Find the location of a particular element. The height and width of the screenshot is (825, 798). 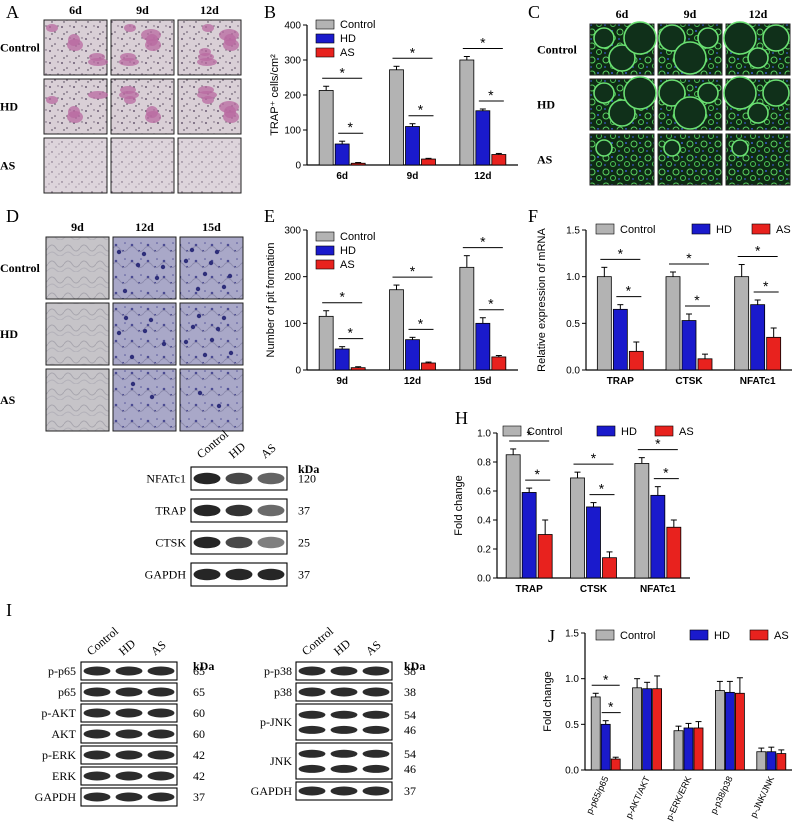

panel-d-row-label: Control is located at coordinates (20, 268).